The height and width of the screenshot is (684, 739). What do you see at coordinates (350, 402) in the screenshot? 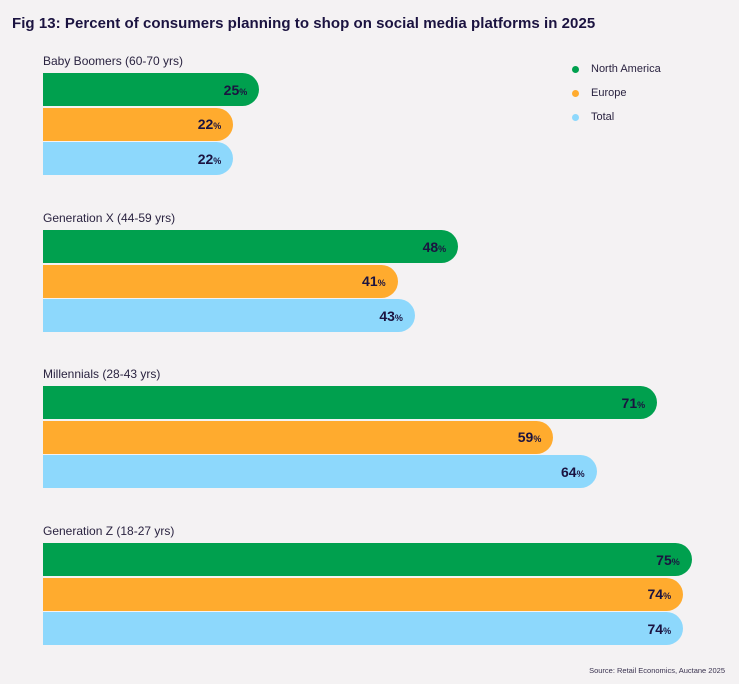
I see `bar-north-america: 71%` at bounding box center [350, 402].